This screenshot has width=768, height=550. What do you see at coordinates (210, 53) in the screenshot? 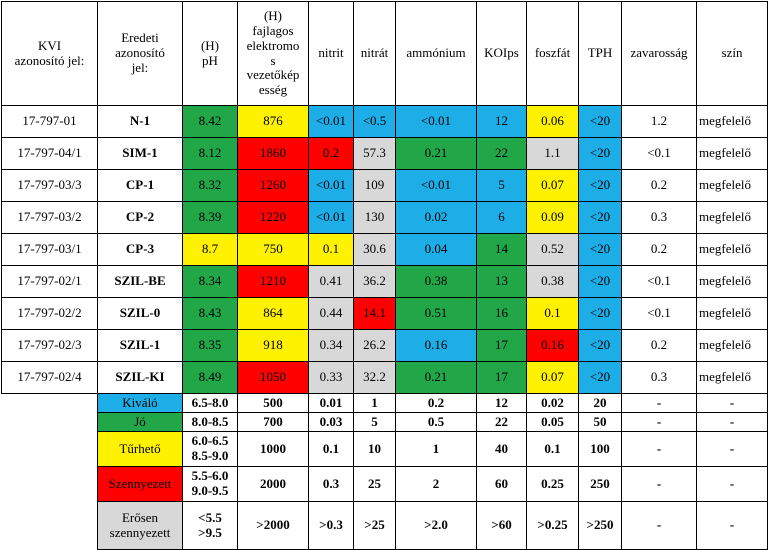
I see `header-ph: (H) pH` at bounding box center [210, 53].